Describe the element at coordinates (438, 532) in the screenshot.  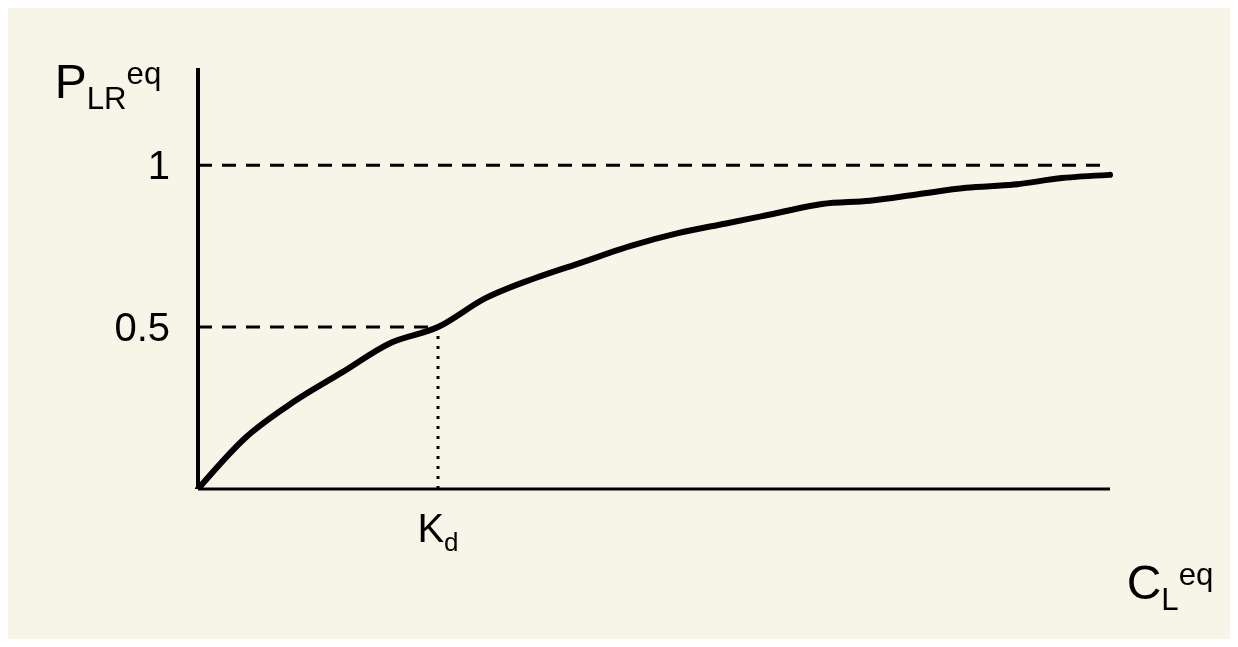
I see `x-tick-label: K$_{d}$` at that location.